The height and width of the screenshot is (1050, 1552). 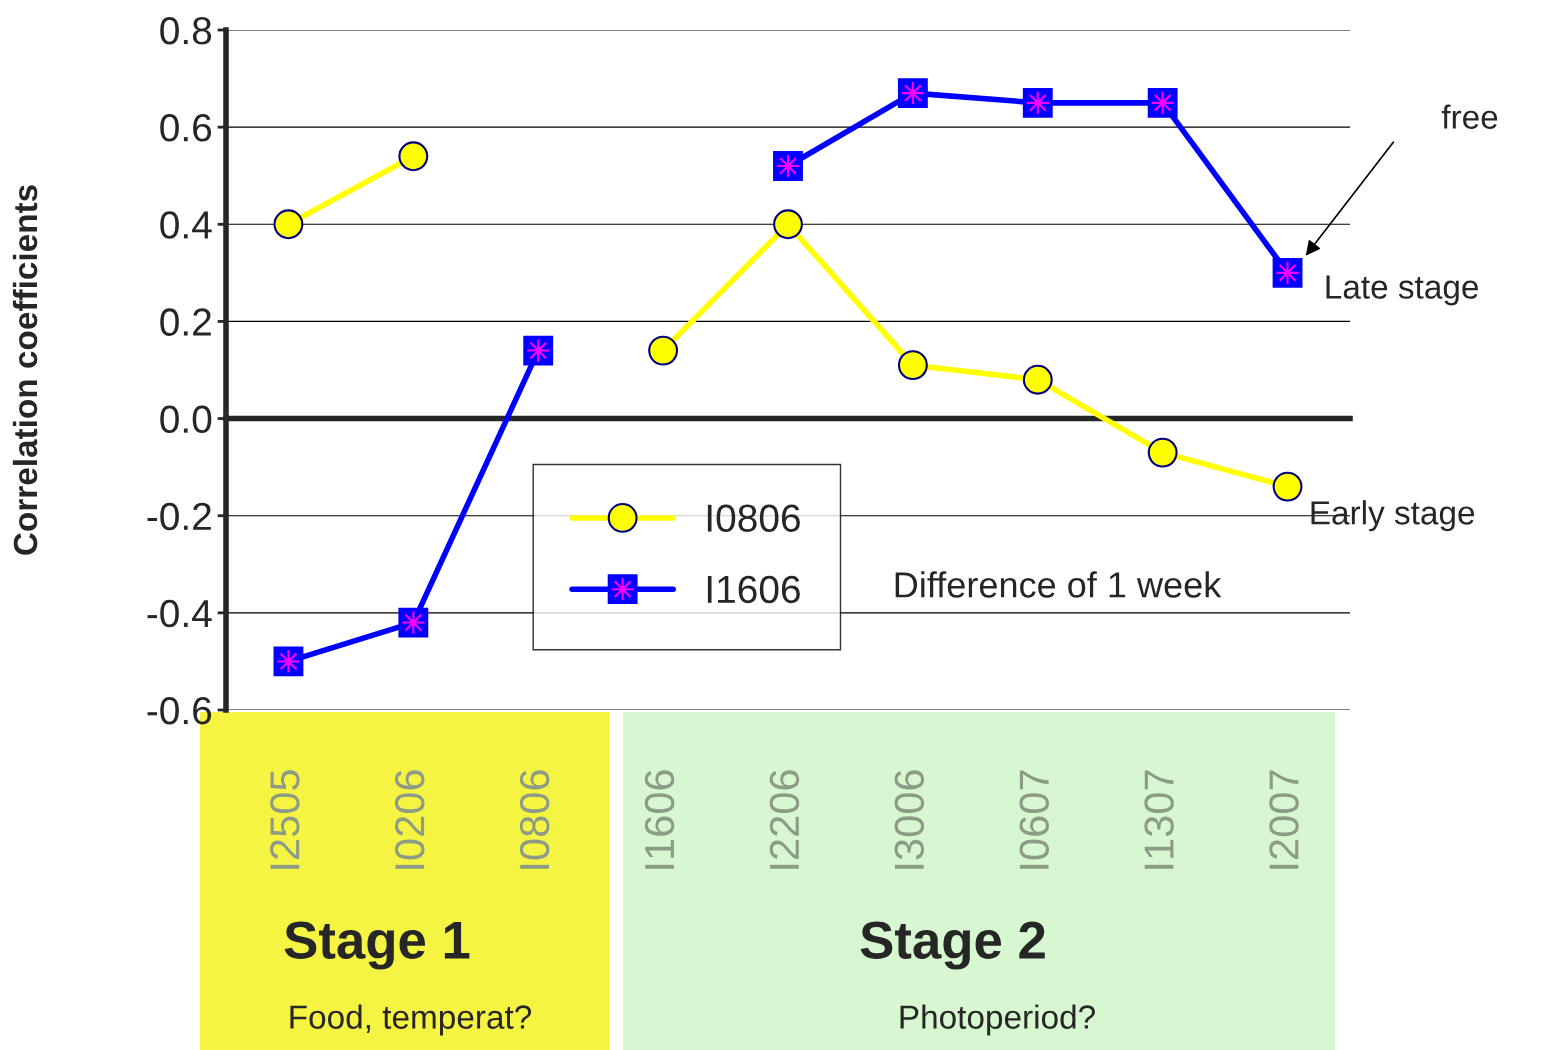 I want to click on y-tick-label: 0.2, so click(x=185, y=322).